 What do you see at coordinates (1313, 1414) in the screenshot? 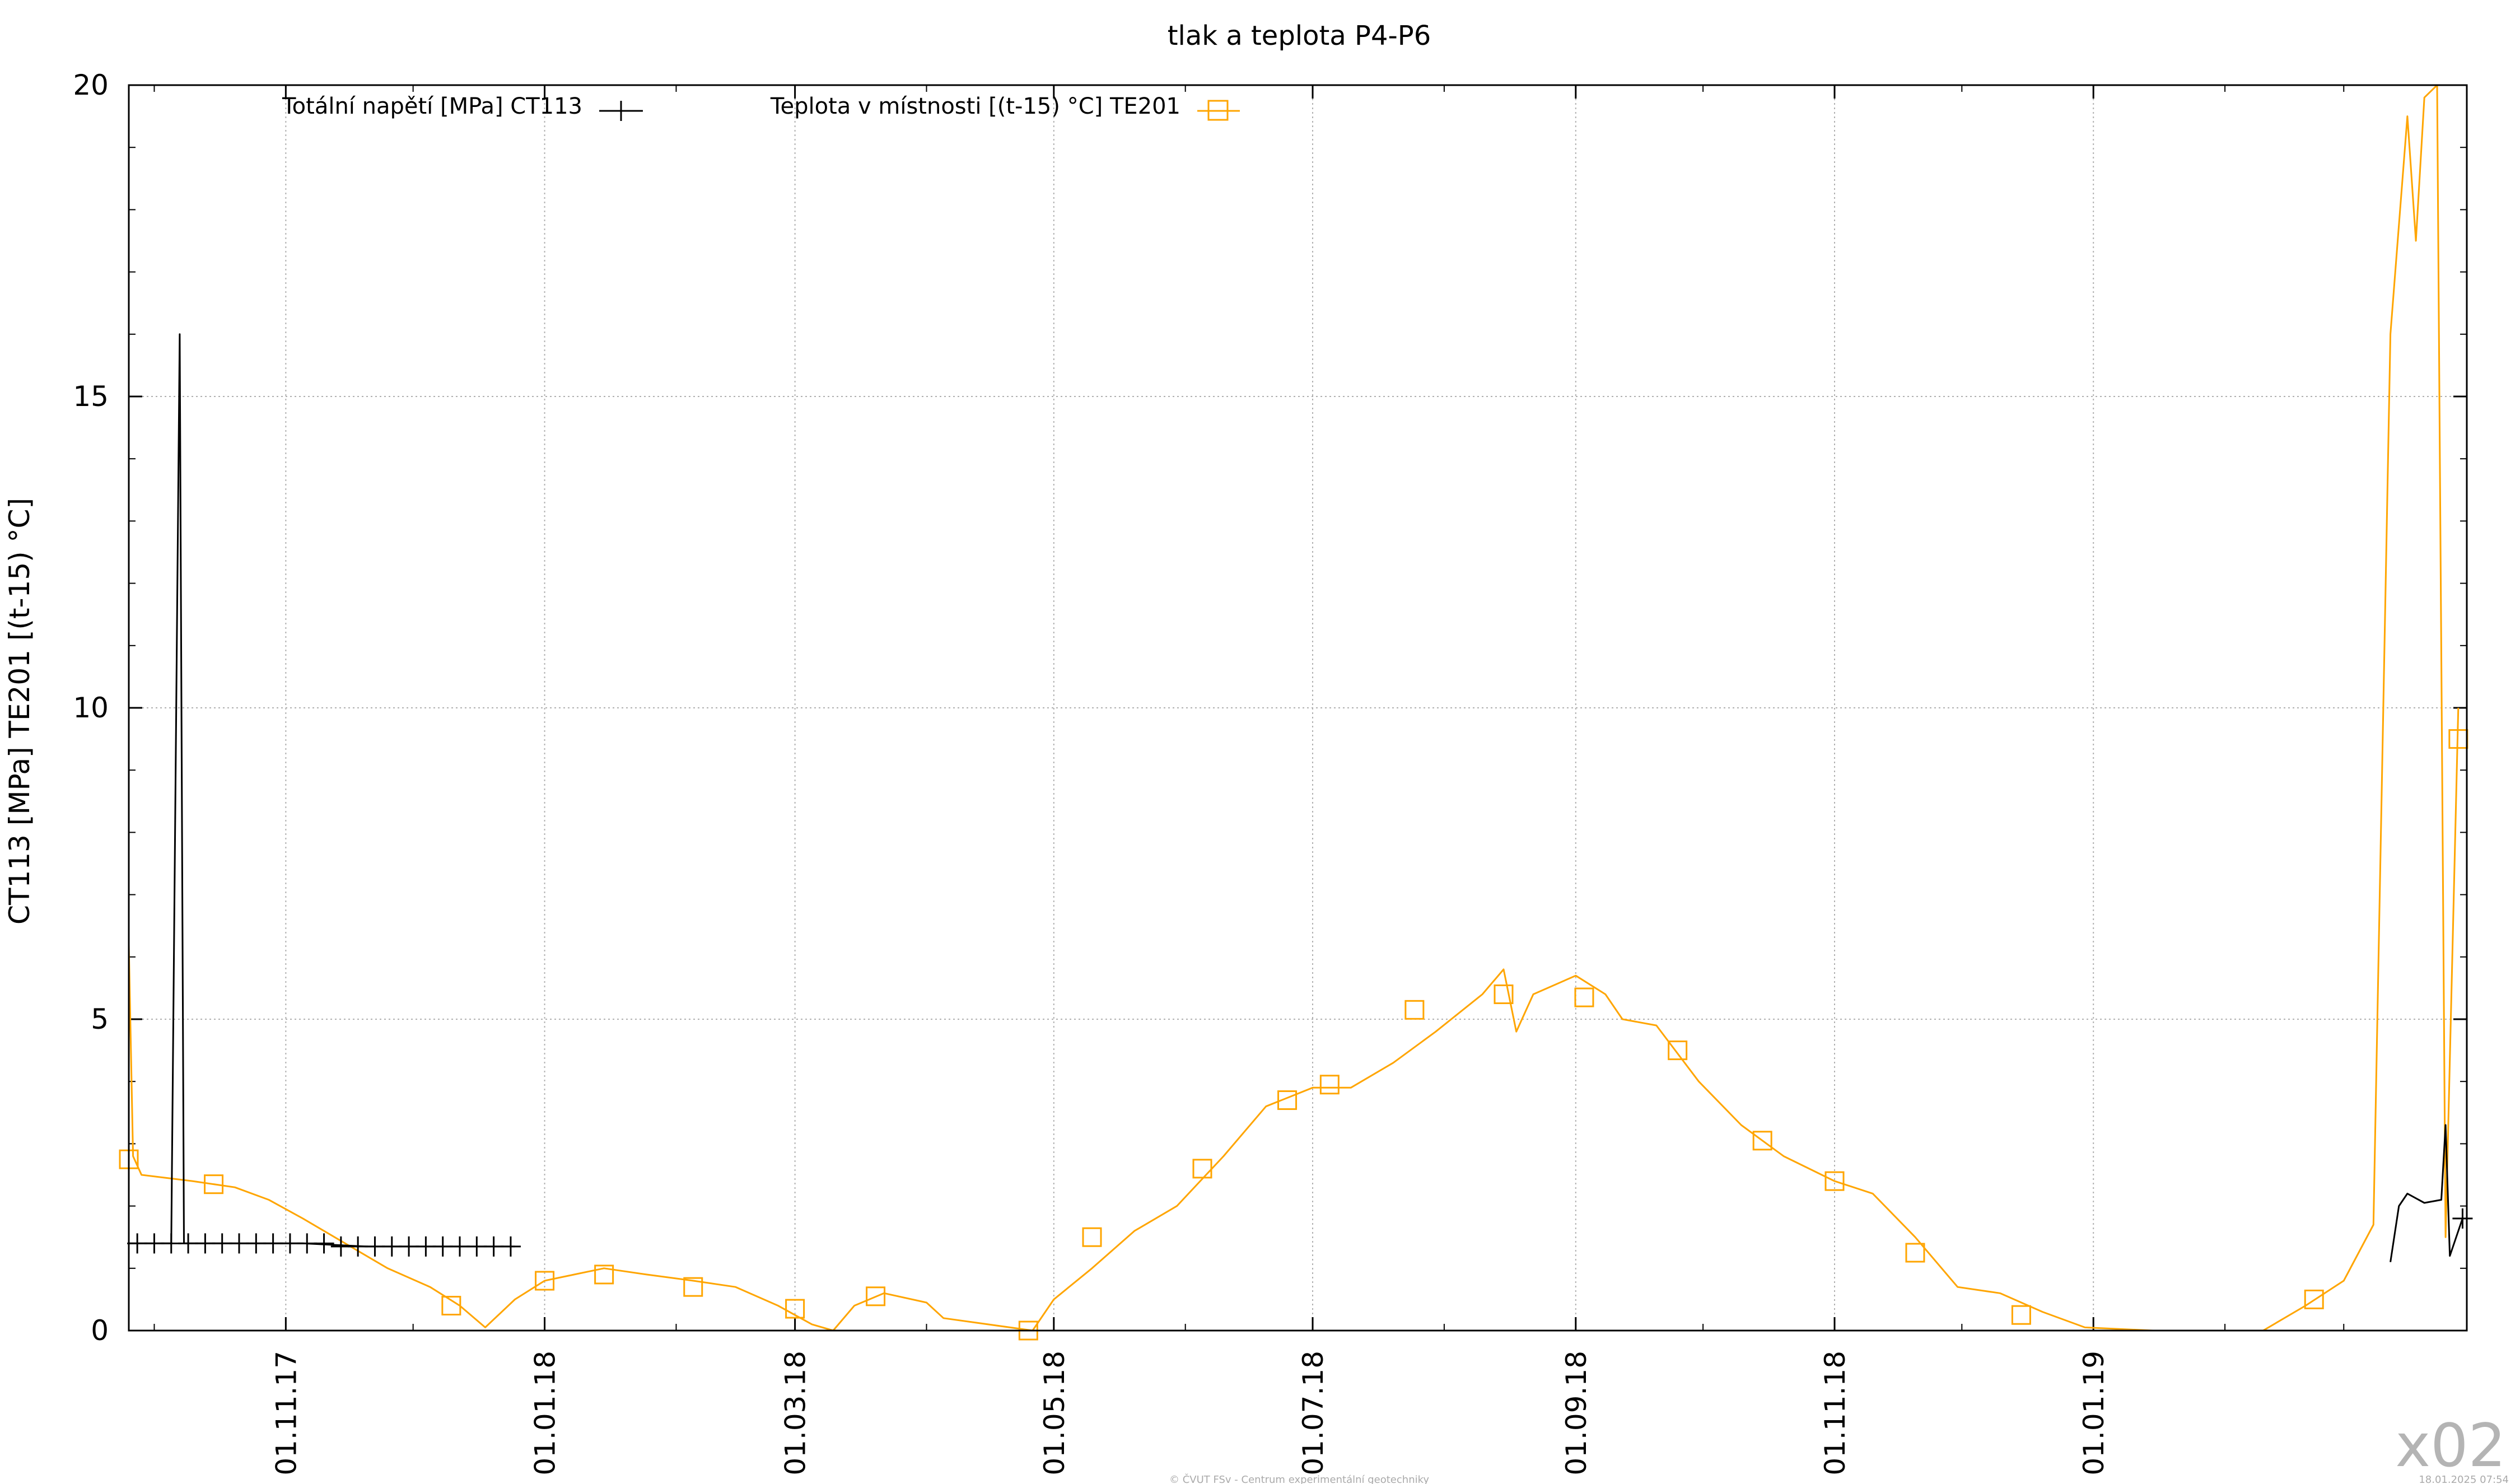
I see `x-tick-label: 01.07.18` at bounding box center [1313, 1414].